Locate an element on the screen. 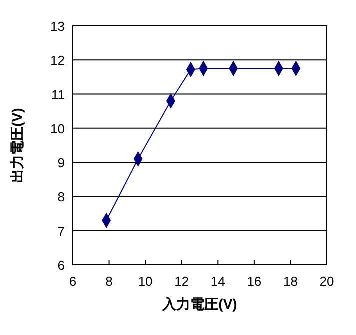 The height and width of the screenshot is (335, 356). y-tick-label: 11 is located at coordinates (58, 94).